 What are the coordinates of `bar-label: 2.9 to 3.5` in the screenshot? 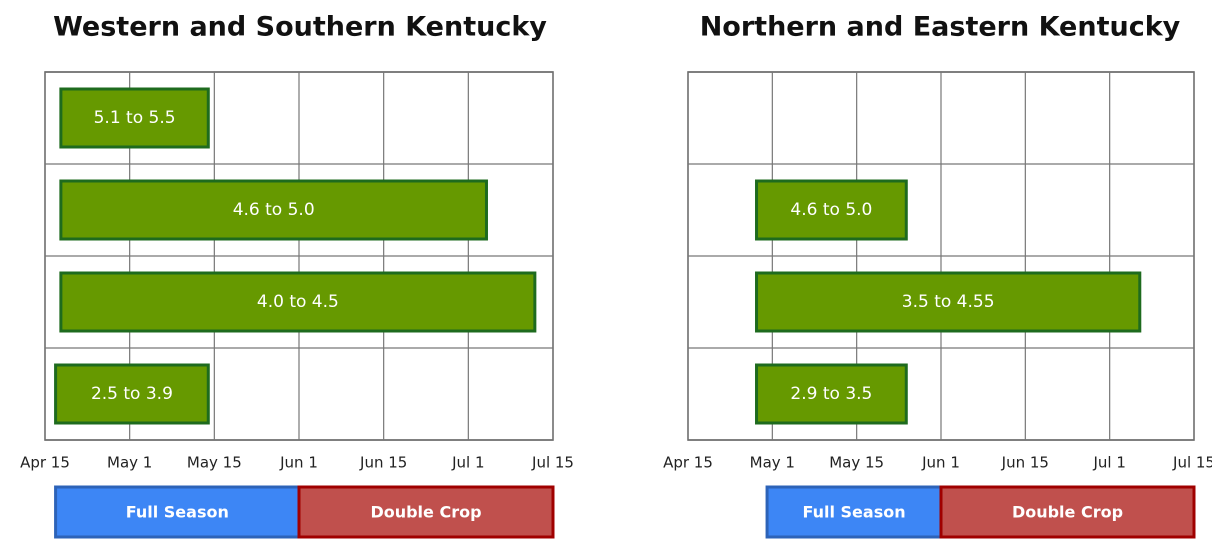 It's located at (831, 394).